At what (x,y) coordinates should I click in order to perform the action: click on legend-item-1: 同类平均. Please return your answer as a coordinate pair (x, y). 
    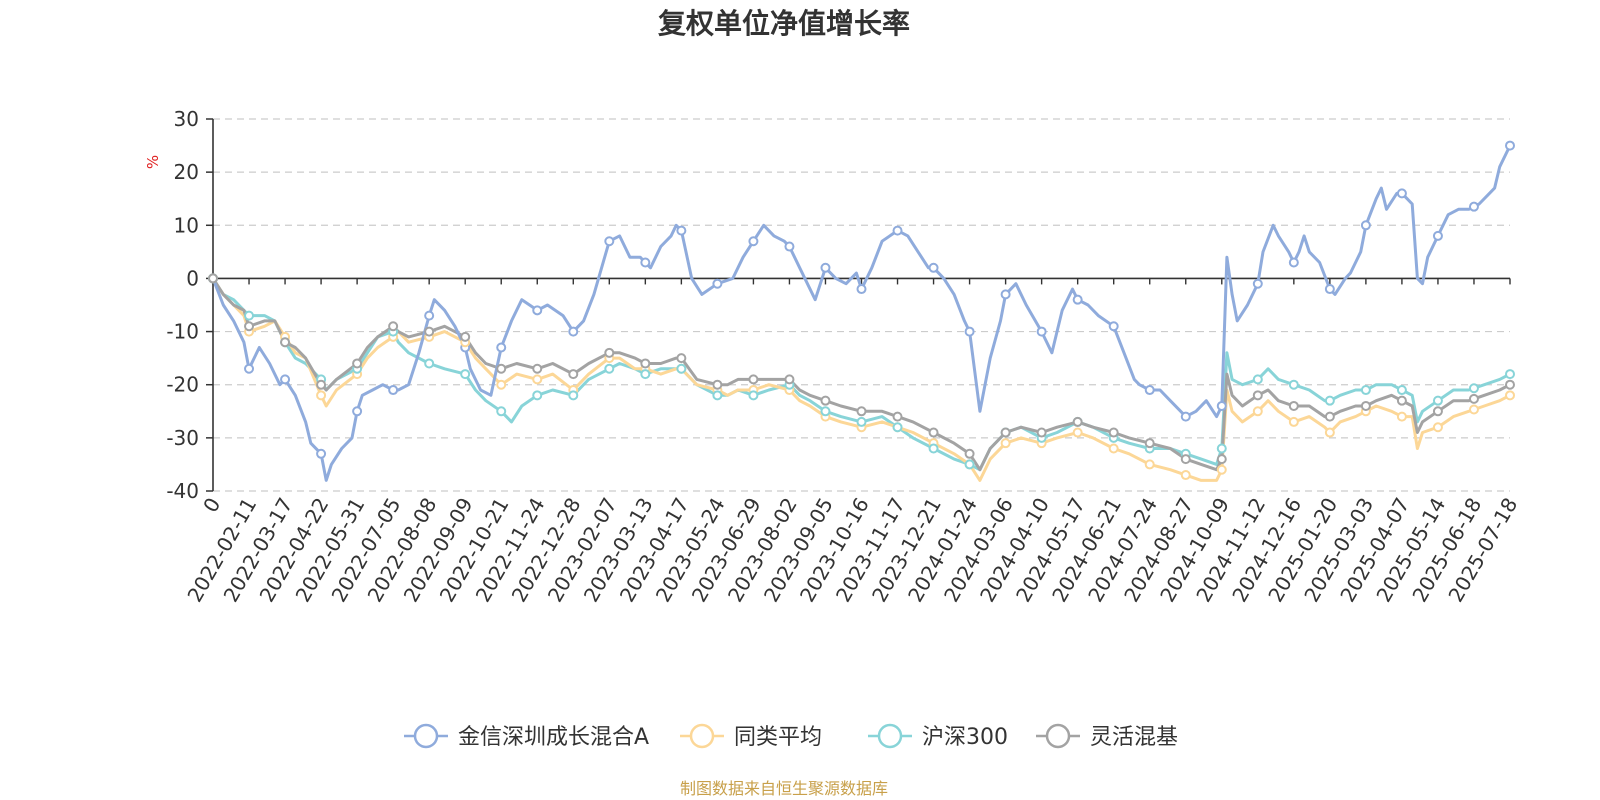
    Looking at the image, I should click on (751, 736).